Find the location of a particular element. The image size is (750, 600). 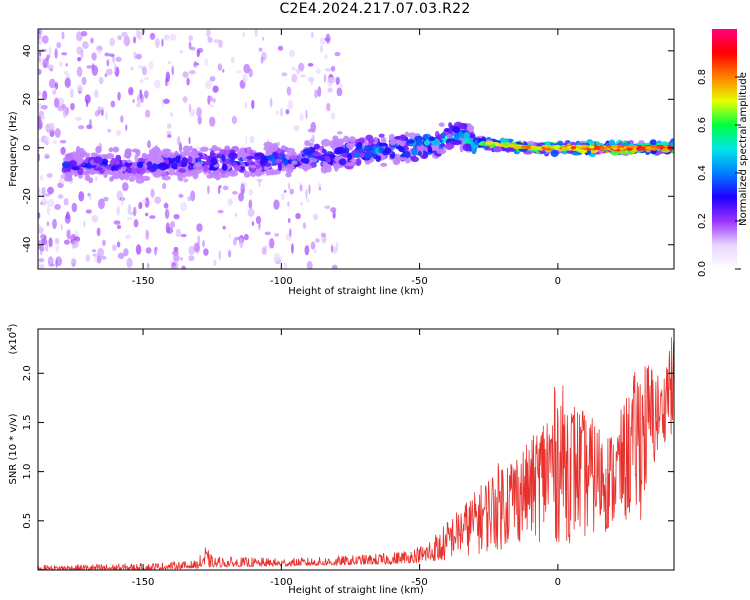

colorbar-tick-label: 0.0 is located at coordinates (702, 269).